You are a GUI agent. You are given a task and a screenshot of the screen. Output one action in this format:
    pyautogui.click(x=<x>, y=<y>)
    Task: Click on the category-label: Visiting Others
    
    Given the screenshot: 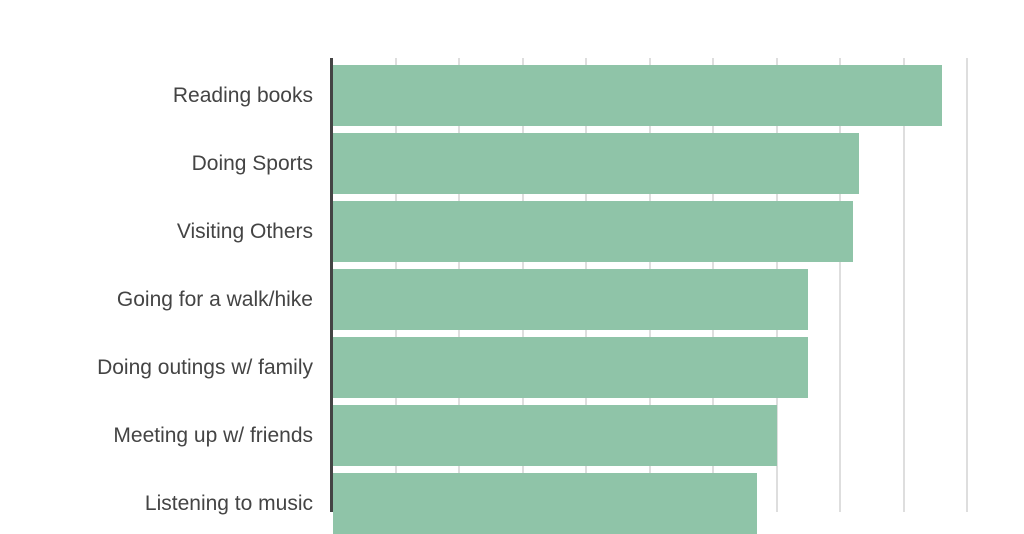 What is the action you would take?
    pyautogui.click(x=244, y=231)
    